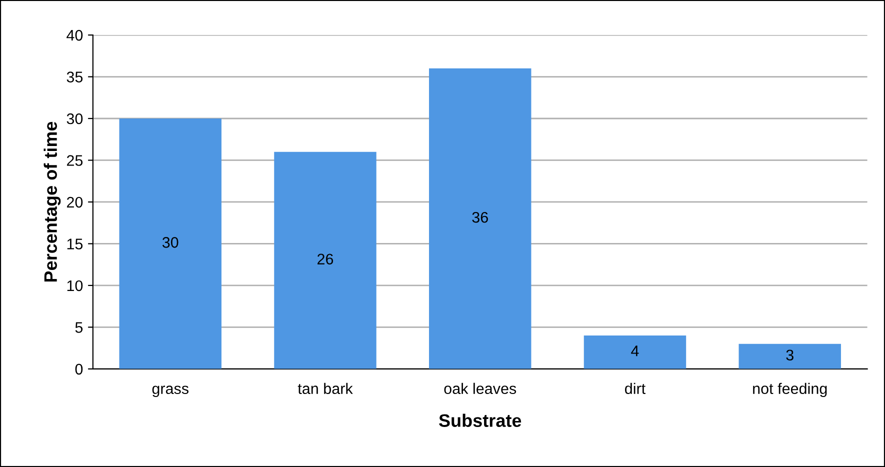 The width and height of the screenshot is (885, 467). Describe the element at coordinates (325, 388) in the screenshot. I see `x-tick-label: tan bark` at that location.